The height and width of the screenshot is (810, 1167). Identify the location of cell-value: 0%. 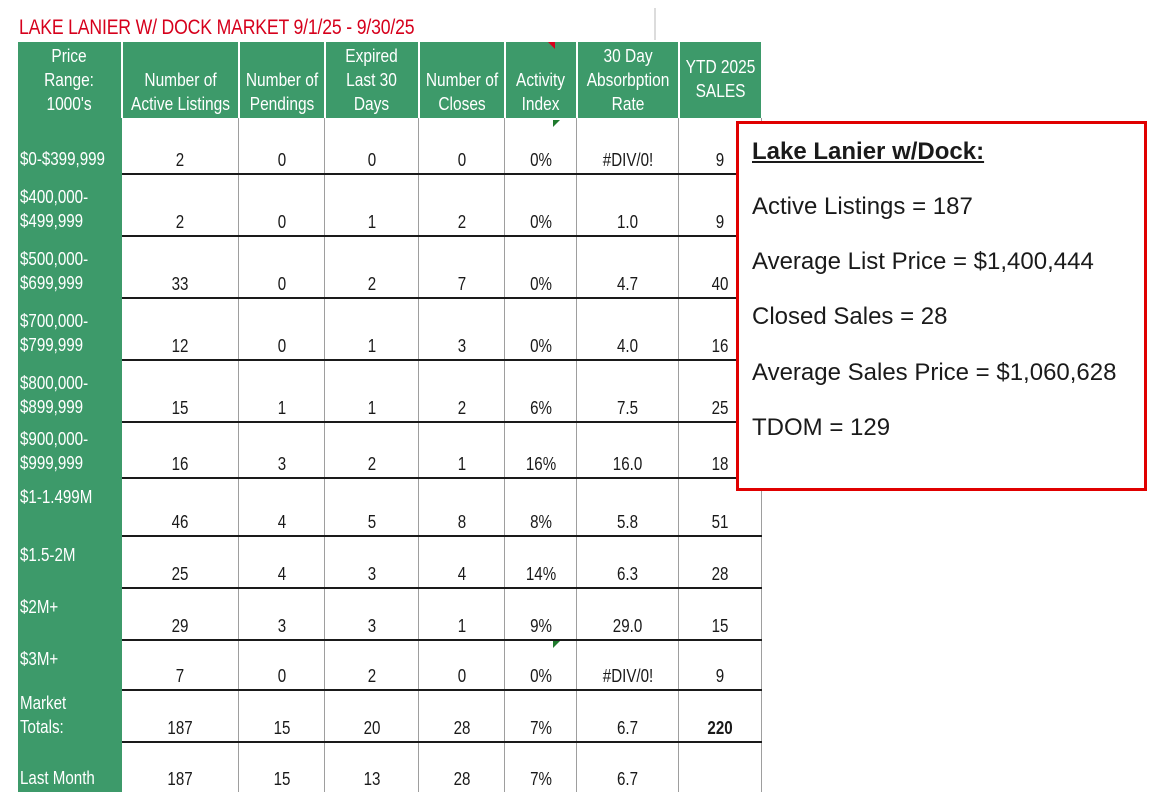
(540, 346).